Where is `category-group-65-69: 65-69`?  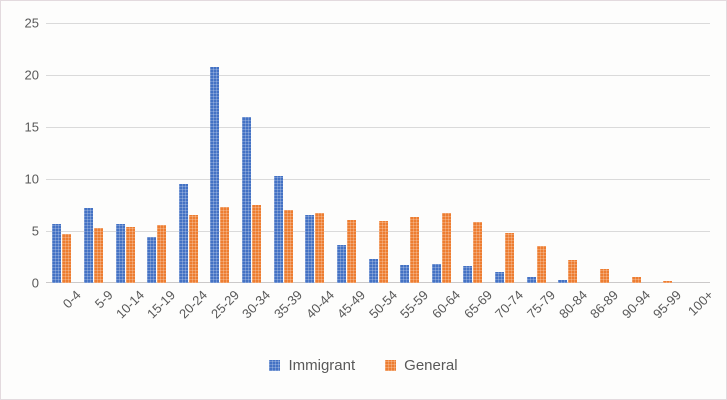
category-group-65-69: 65-69 is located at coordinates (476, 172).